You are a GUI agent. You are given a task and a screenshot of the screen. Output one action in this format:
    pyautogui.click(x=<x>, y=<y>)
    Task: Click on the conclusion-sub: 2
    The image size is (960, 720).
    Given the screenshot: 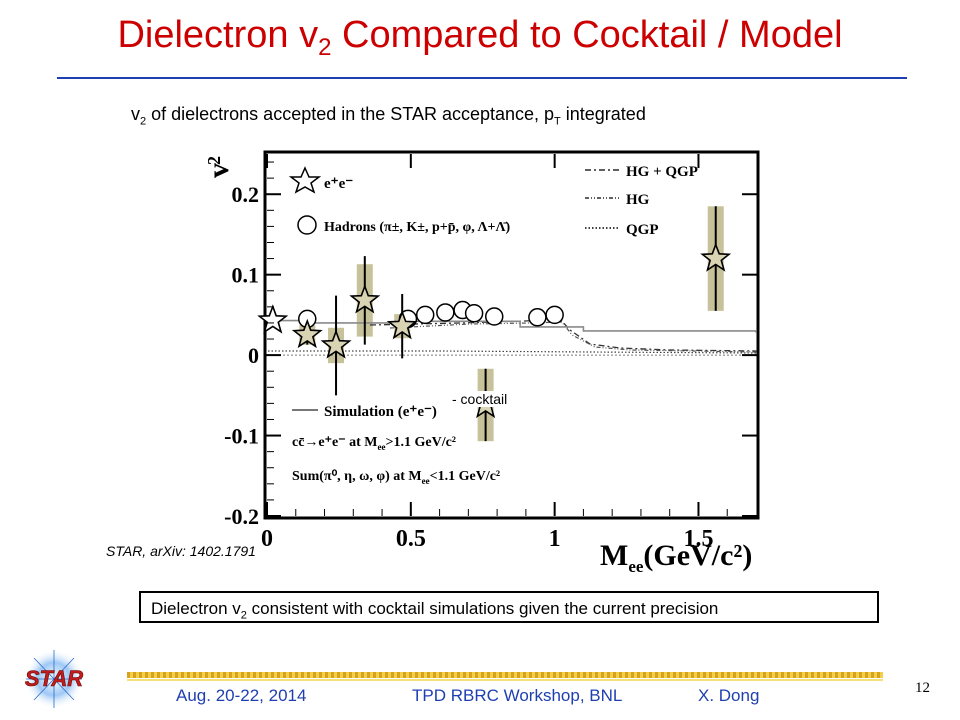 What is the action you would take?
    pyautogui.click(x=243, y=615)
    